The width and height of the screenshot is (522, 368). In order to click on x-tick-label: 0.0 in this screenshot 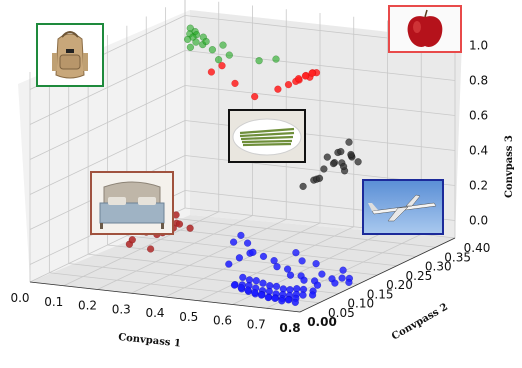, I will do `click(19, 298)`.